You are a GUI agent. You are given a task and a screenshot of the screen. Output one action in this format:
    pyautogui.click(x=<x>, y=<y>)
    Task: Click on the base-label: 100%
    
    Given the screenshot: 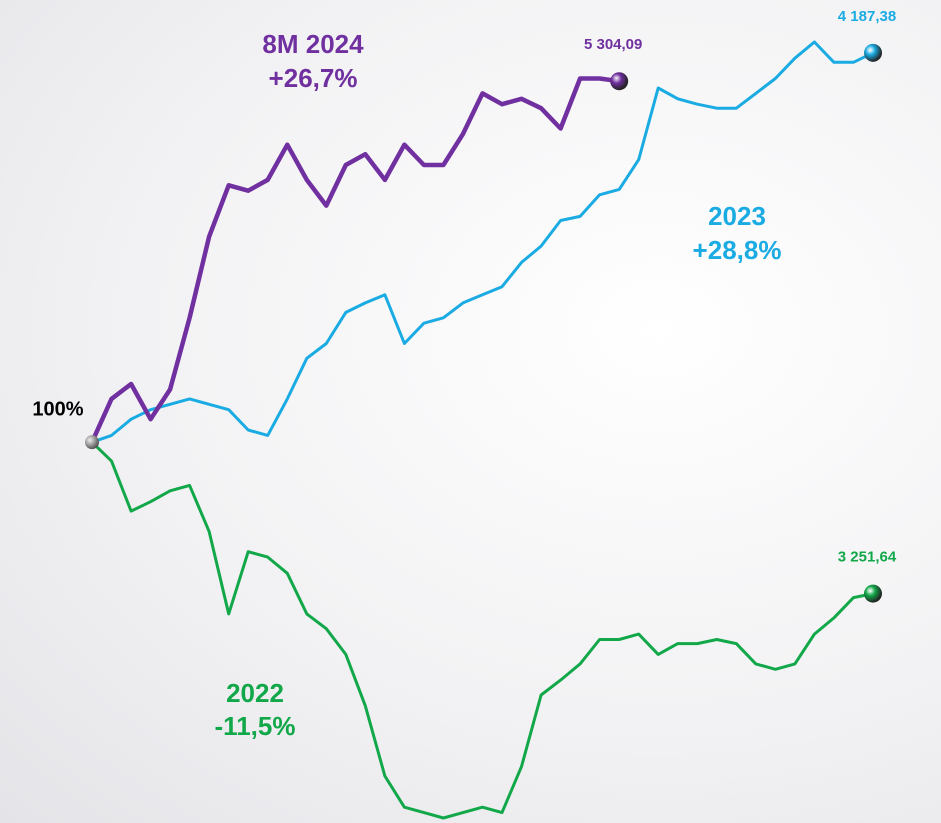 What is the action you would take?
    pyautogui.click(x=57, y=409)
    